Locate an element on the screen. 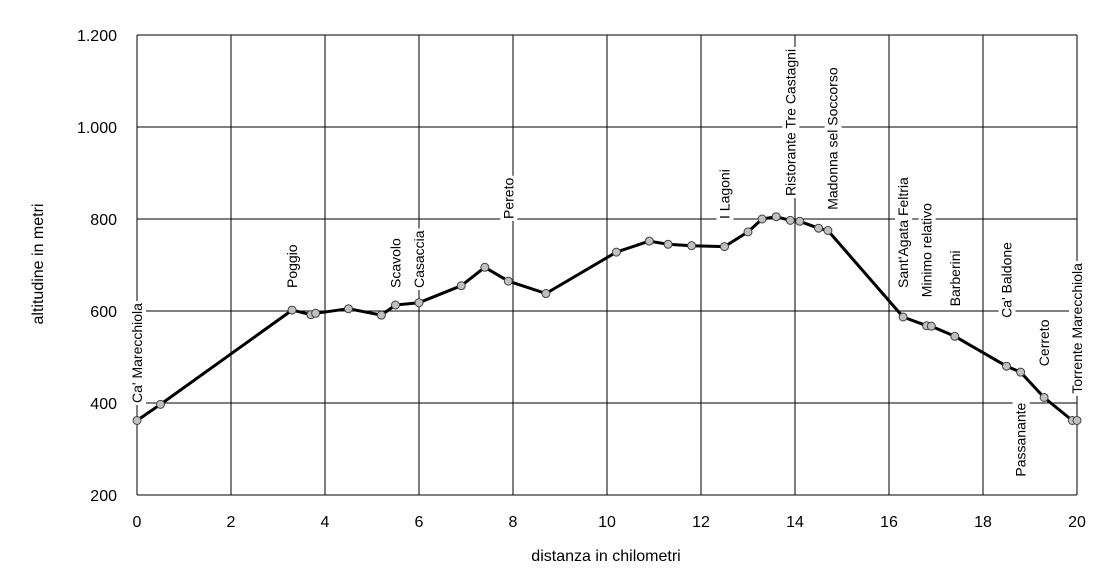  y-tick-label: 800 is located at coordinates (103, 220).